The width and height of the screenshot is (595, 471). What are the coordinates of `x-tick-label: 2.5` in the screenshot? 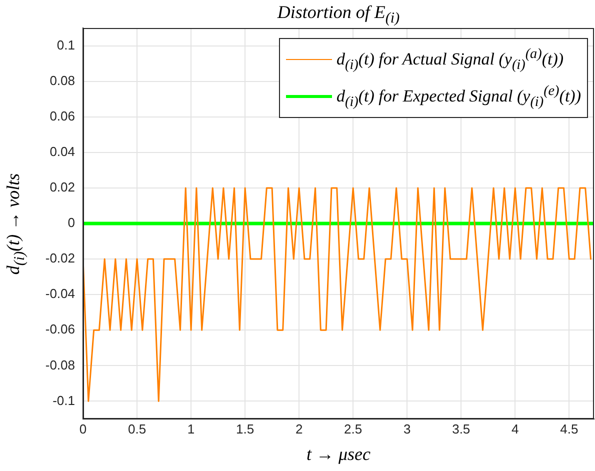 It's located at (353, 428).